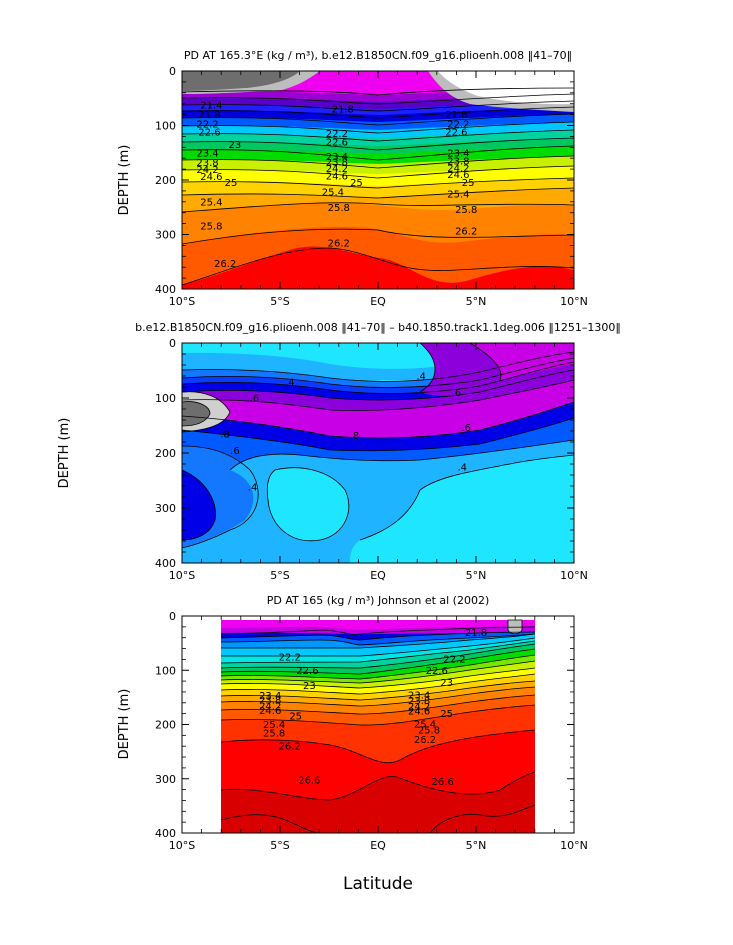  What do you see at coordinates (345, 433) in the screenshot?
I see `panel2-contour-labels: .4.4.6.6.8.8.6.6.4.4` at bounding box center [345, 433].